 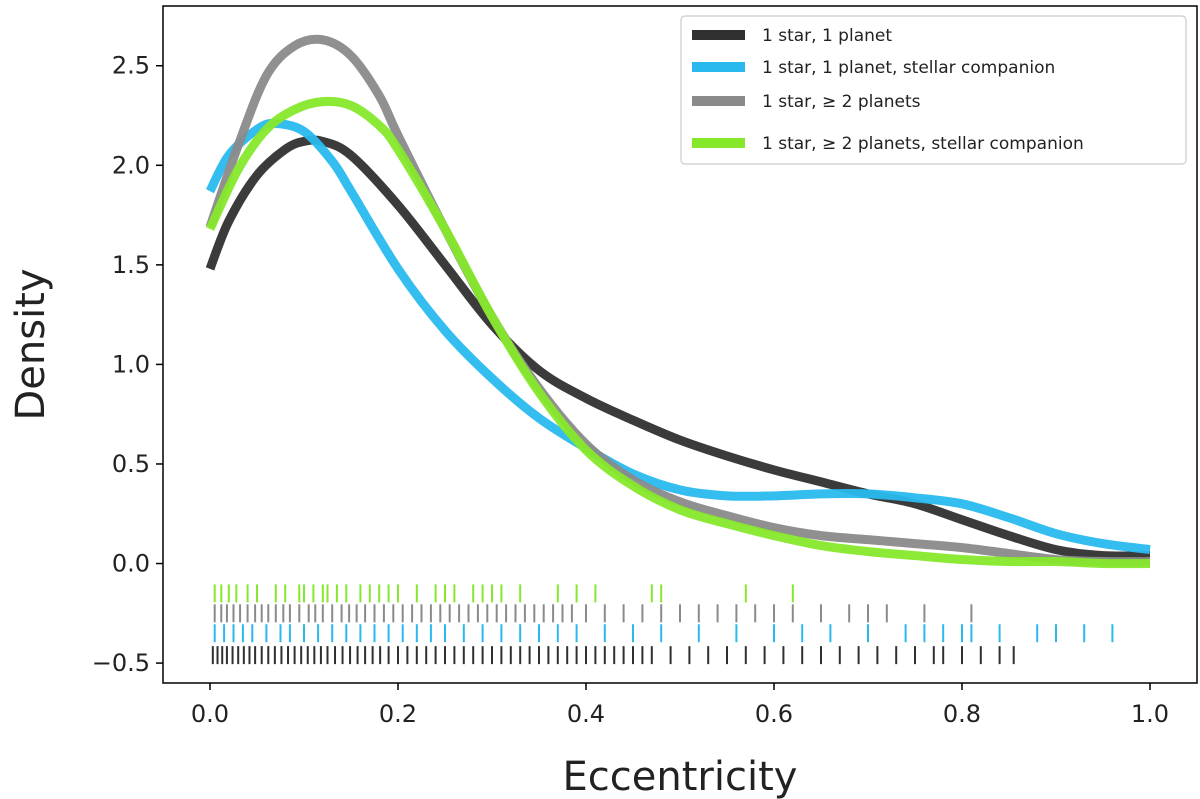 What do you see at coordinates (398, 714) in the screenshot?
I see `x-tick-label: 0.2` at bounding box center [398, 714].